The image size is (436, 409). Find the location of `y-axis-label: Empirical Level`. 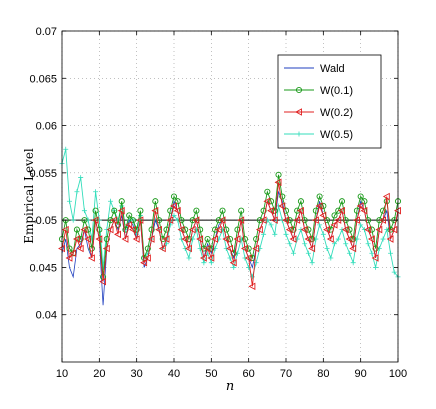

y-axis-label: Empirical Level is located at coordinates (29, 196).